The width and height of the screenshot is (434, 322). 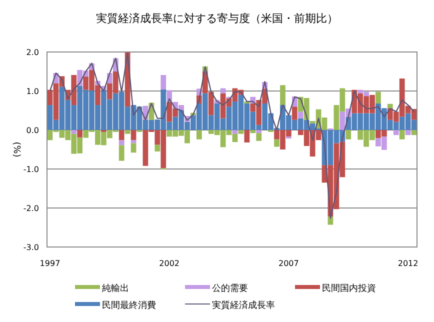 I want to click on x-tick-label: 1997, so click(x=50, y=263).